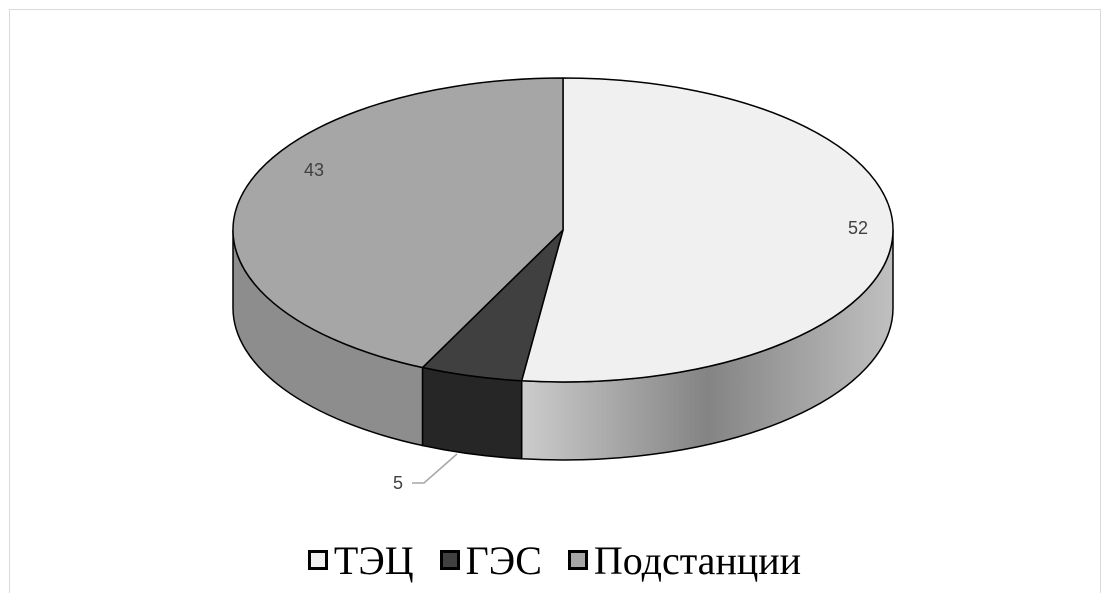 The width and height of the screenshot is (1109, 593). What do you see at coordinates (554, 560) in the screenshot?
I see `legend: ТЭЦ ГЭС Подстанции` at bounding box center [554, 560].